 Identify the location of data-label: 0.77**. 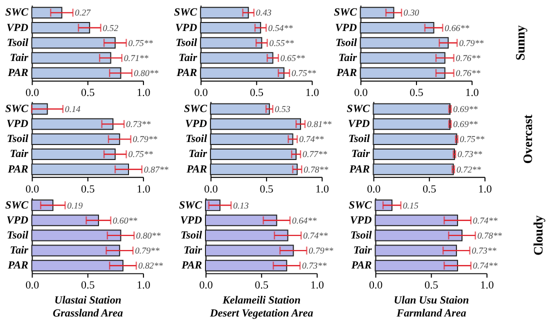
(315, 154).